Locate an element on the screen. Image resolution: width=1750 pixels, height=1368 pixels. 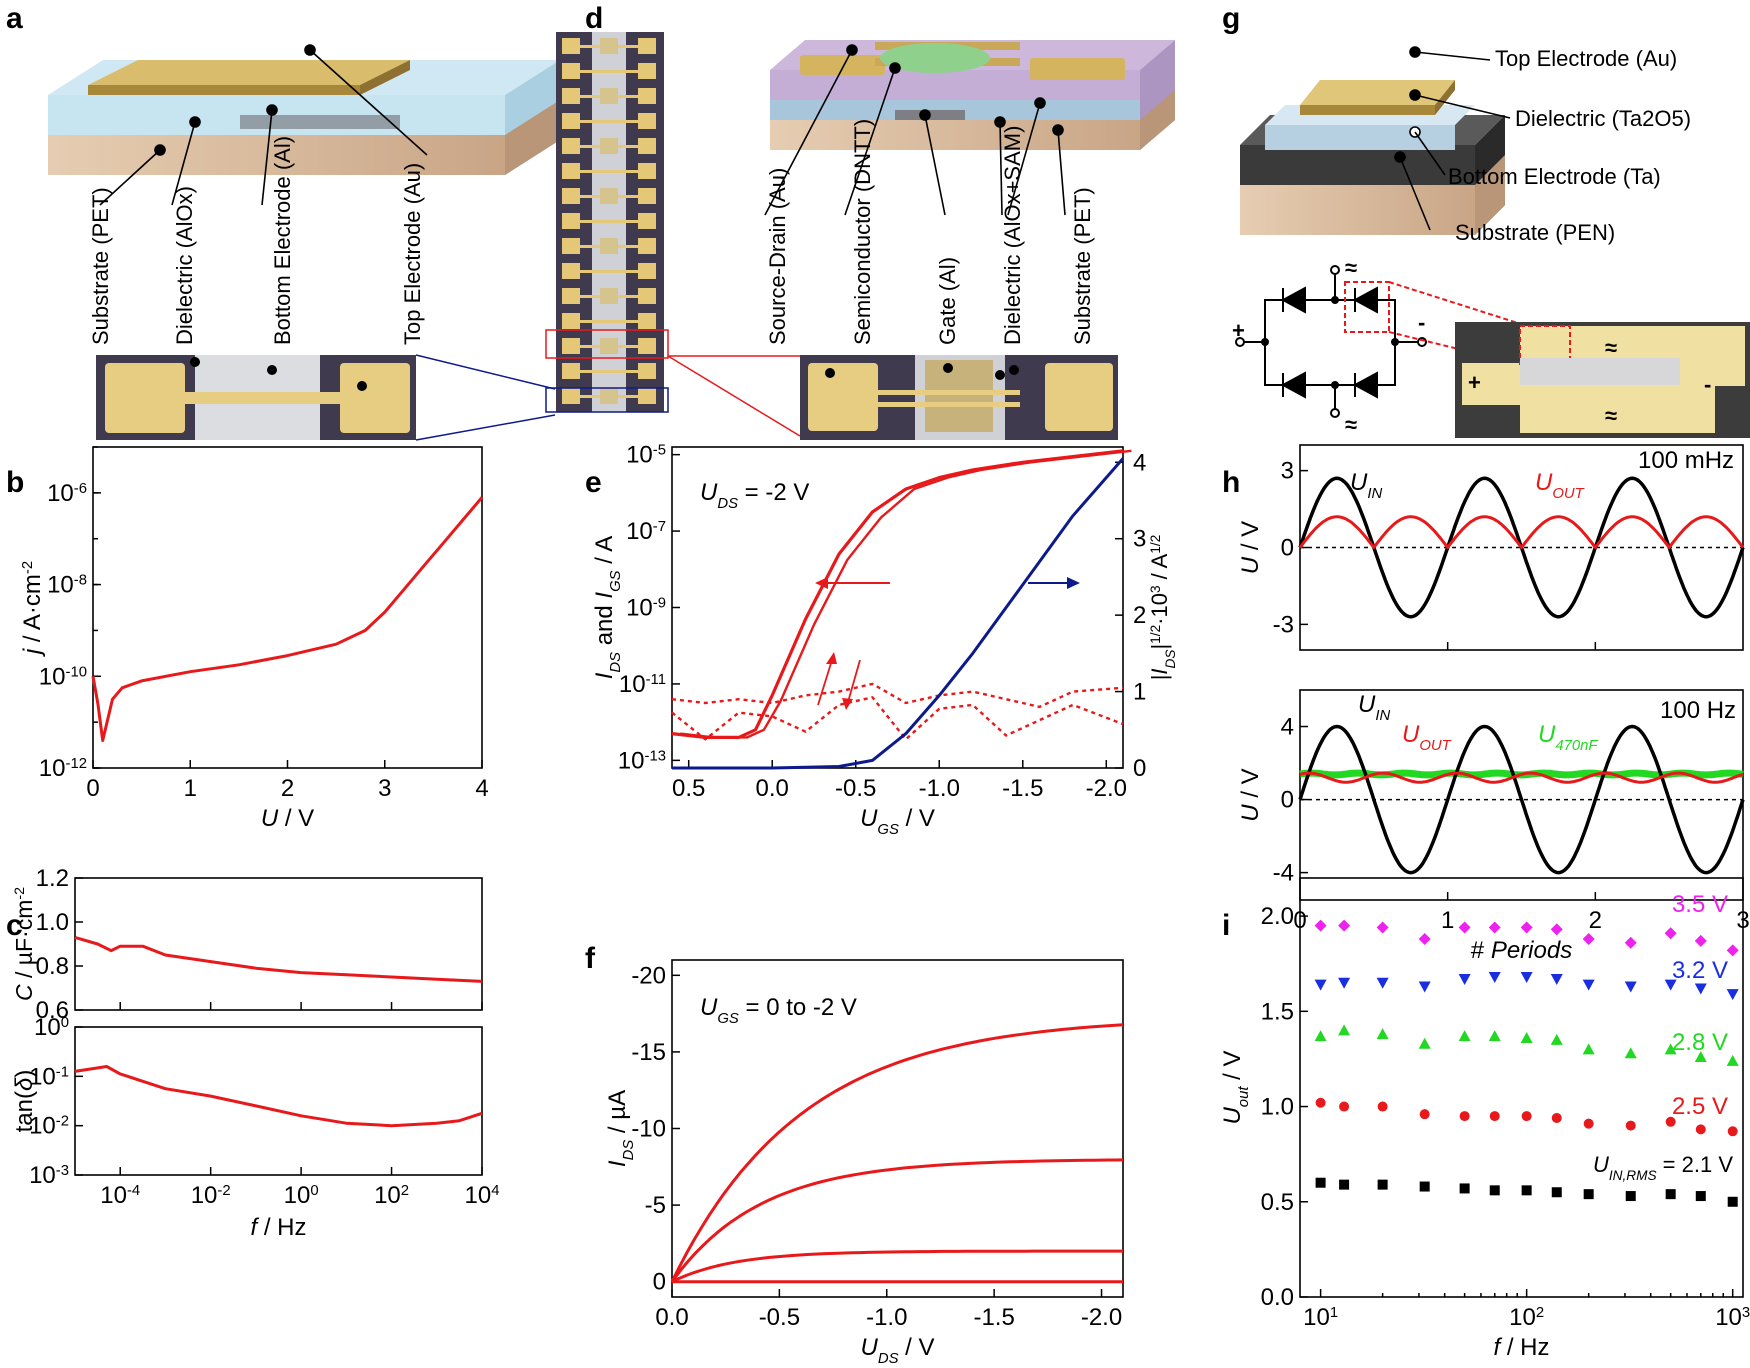
label-dielectric-alox-sam: Dielectric (AlOx+SAM) is located at coordinates (1012, 235).